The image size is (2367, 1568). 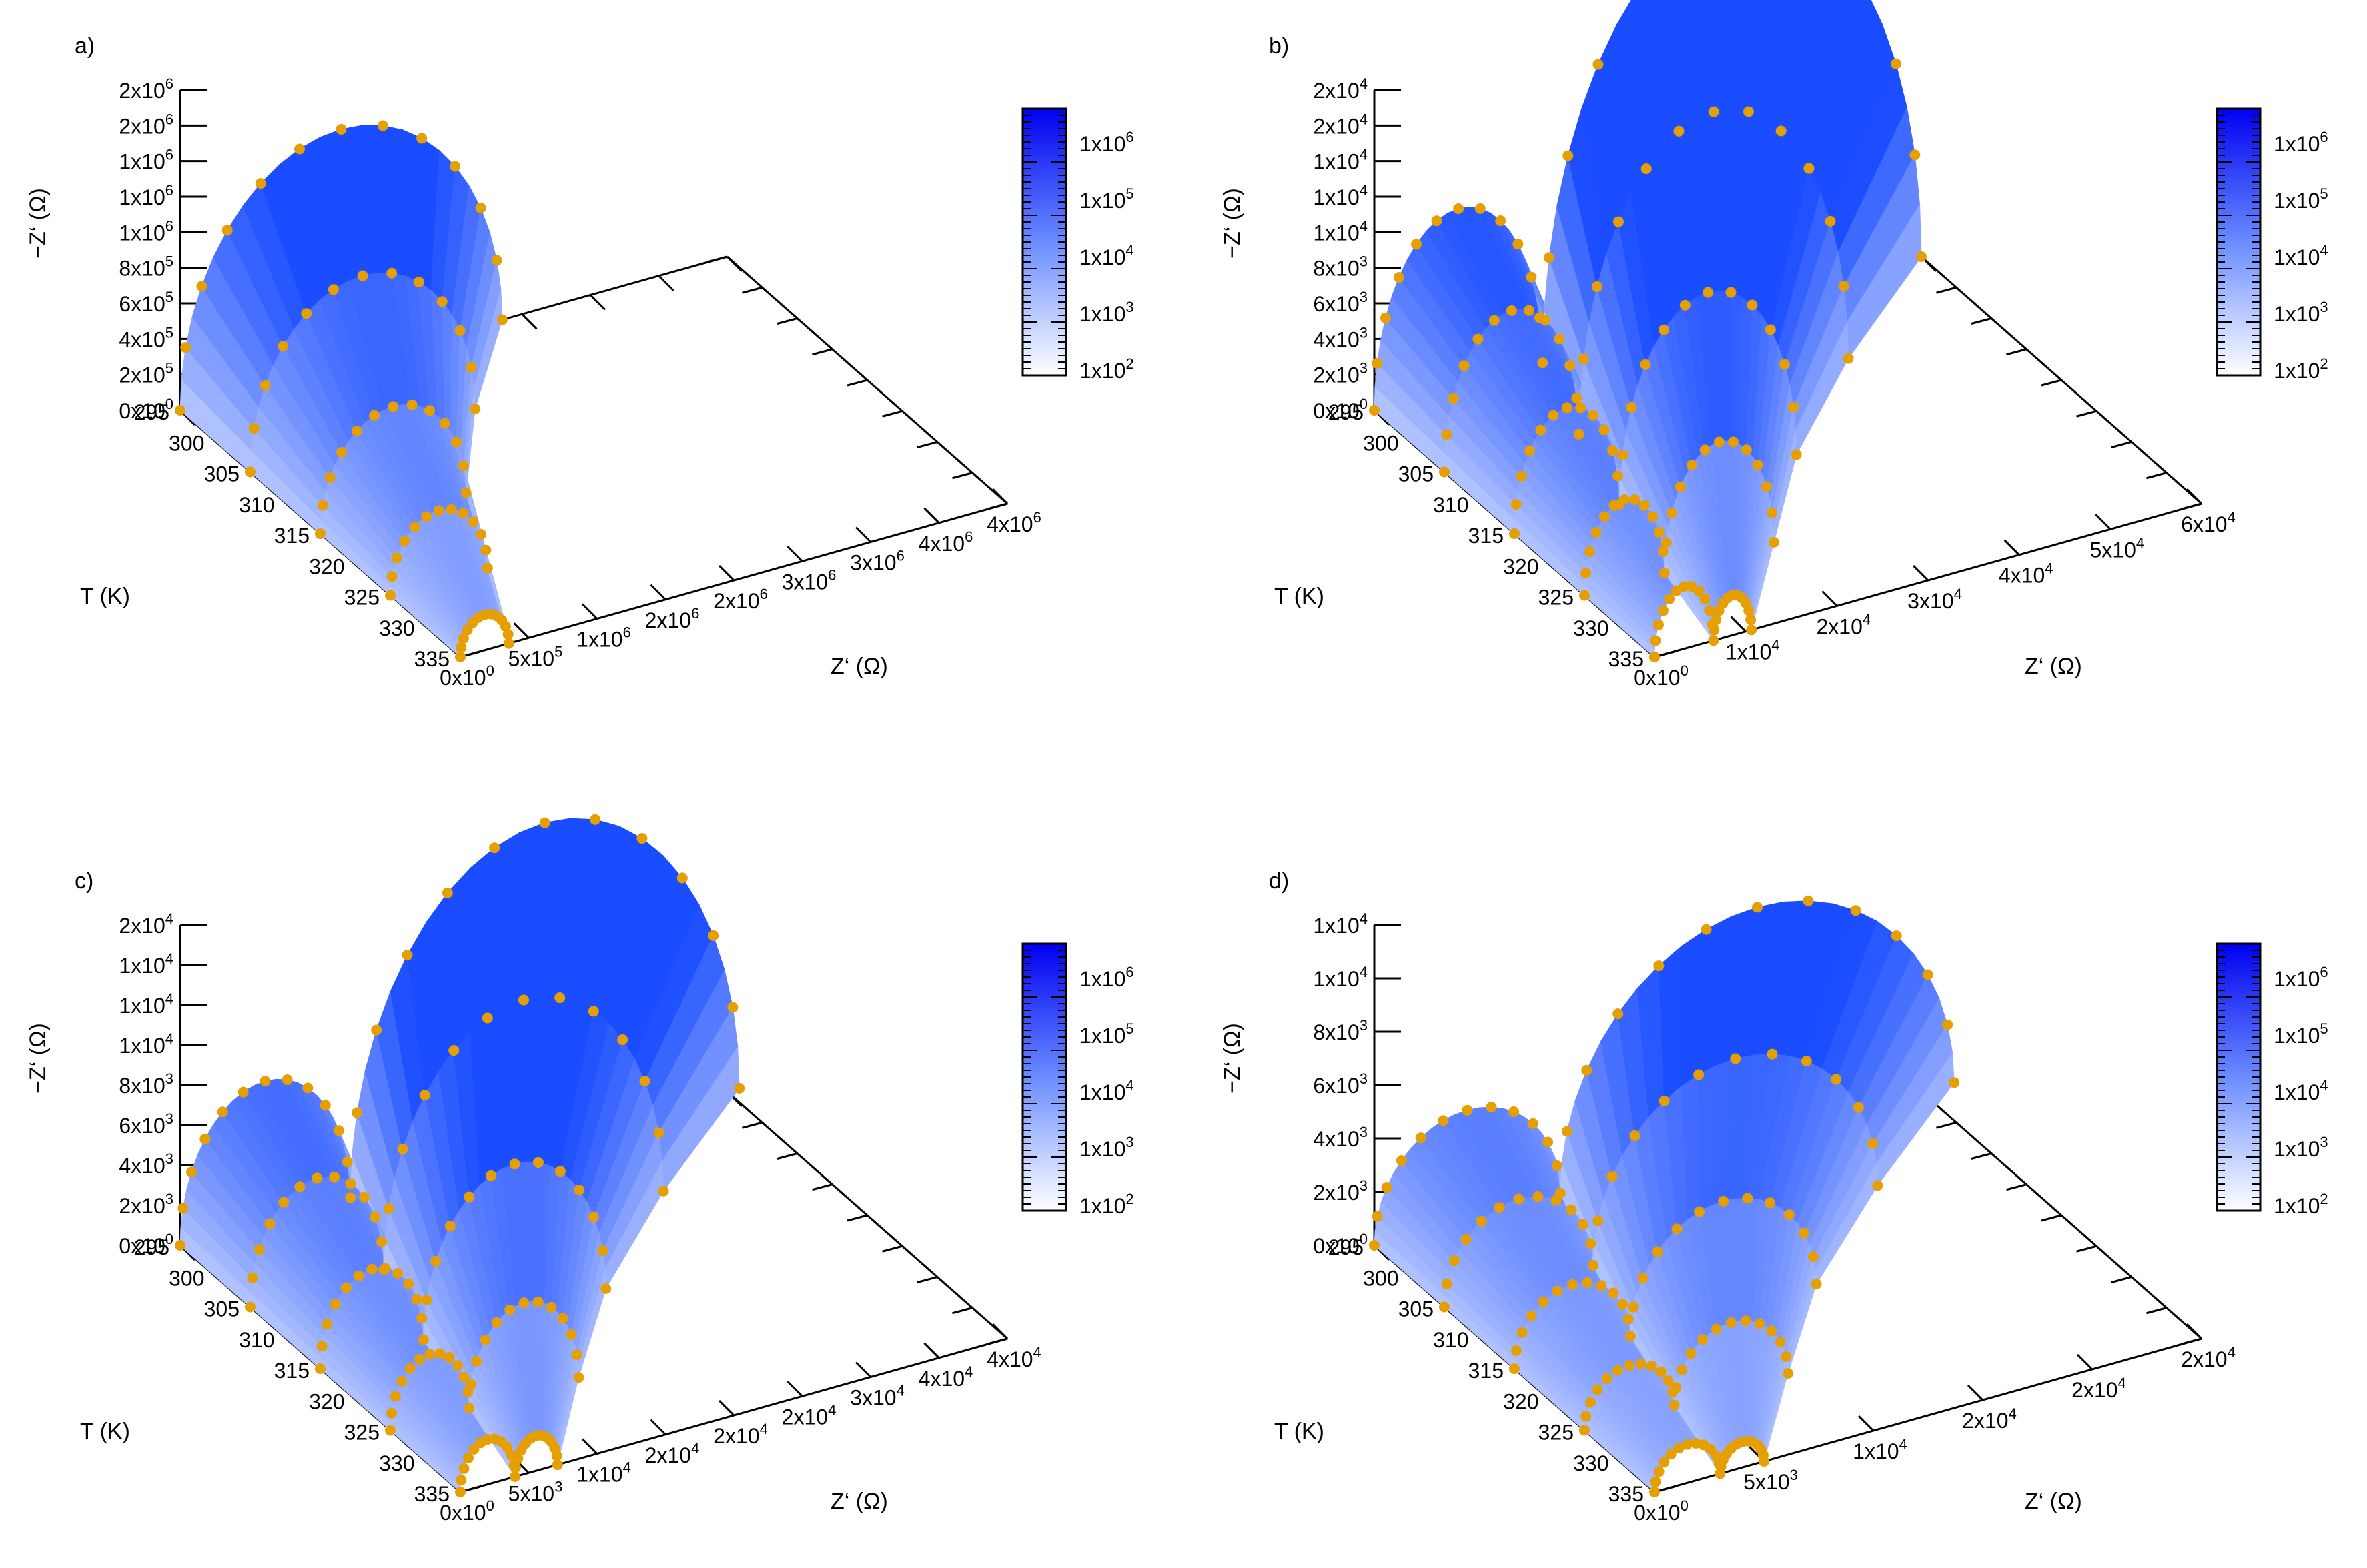 I want to click on x-tick-label-base: 3x10, so click(x=805, y=582).